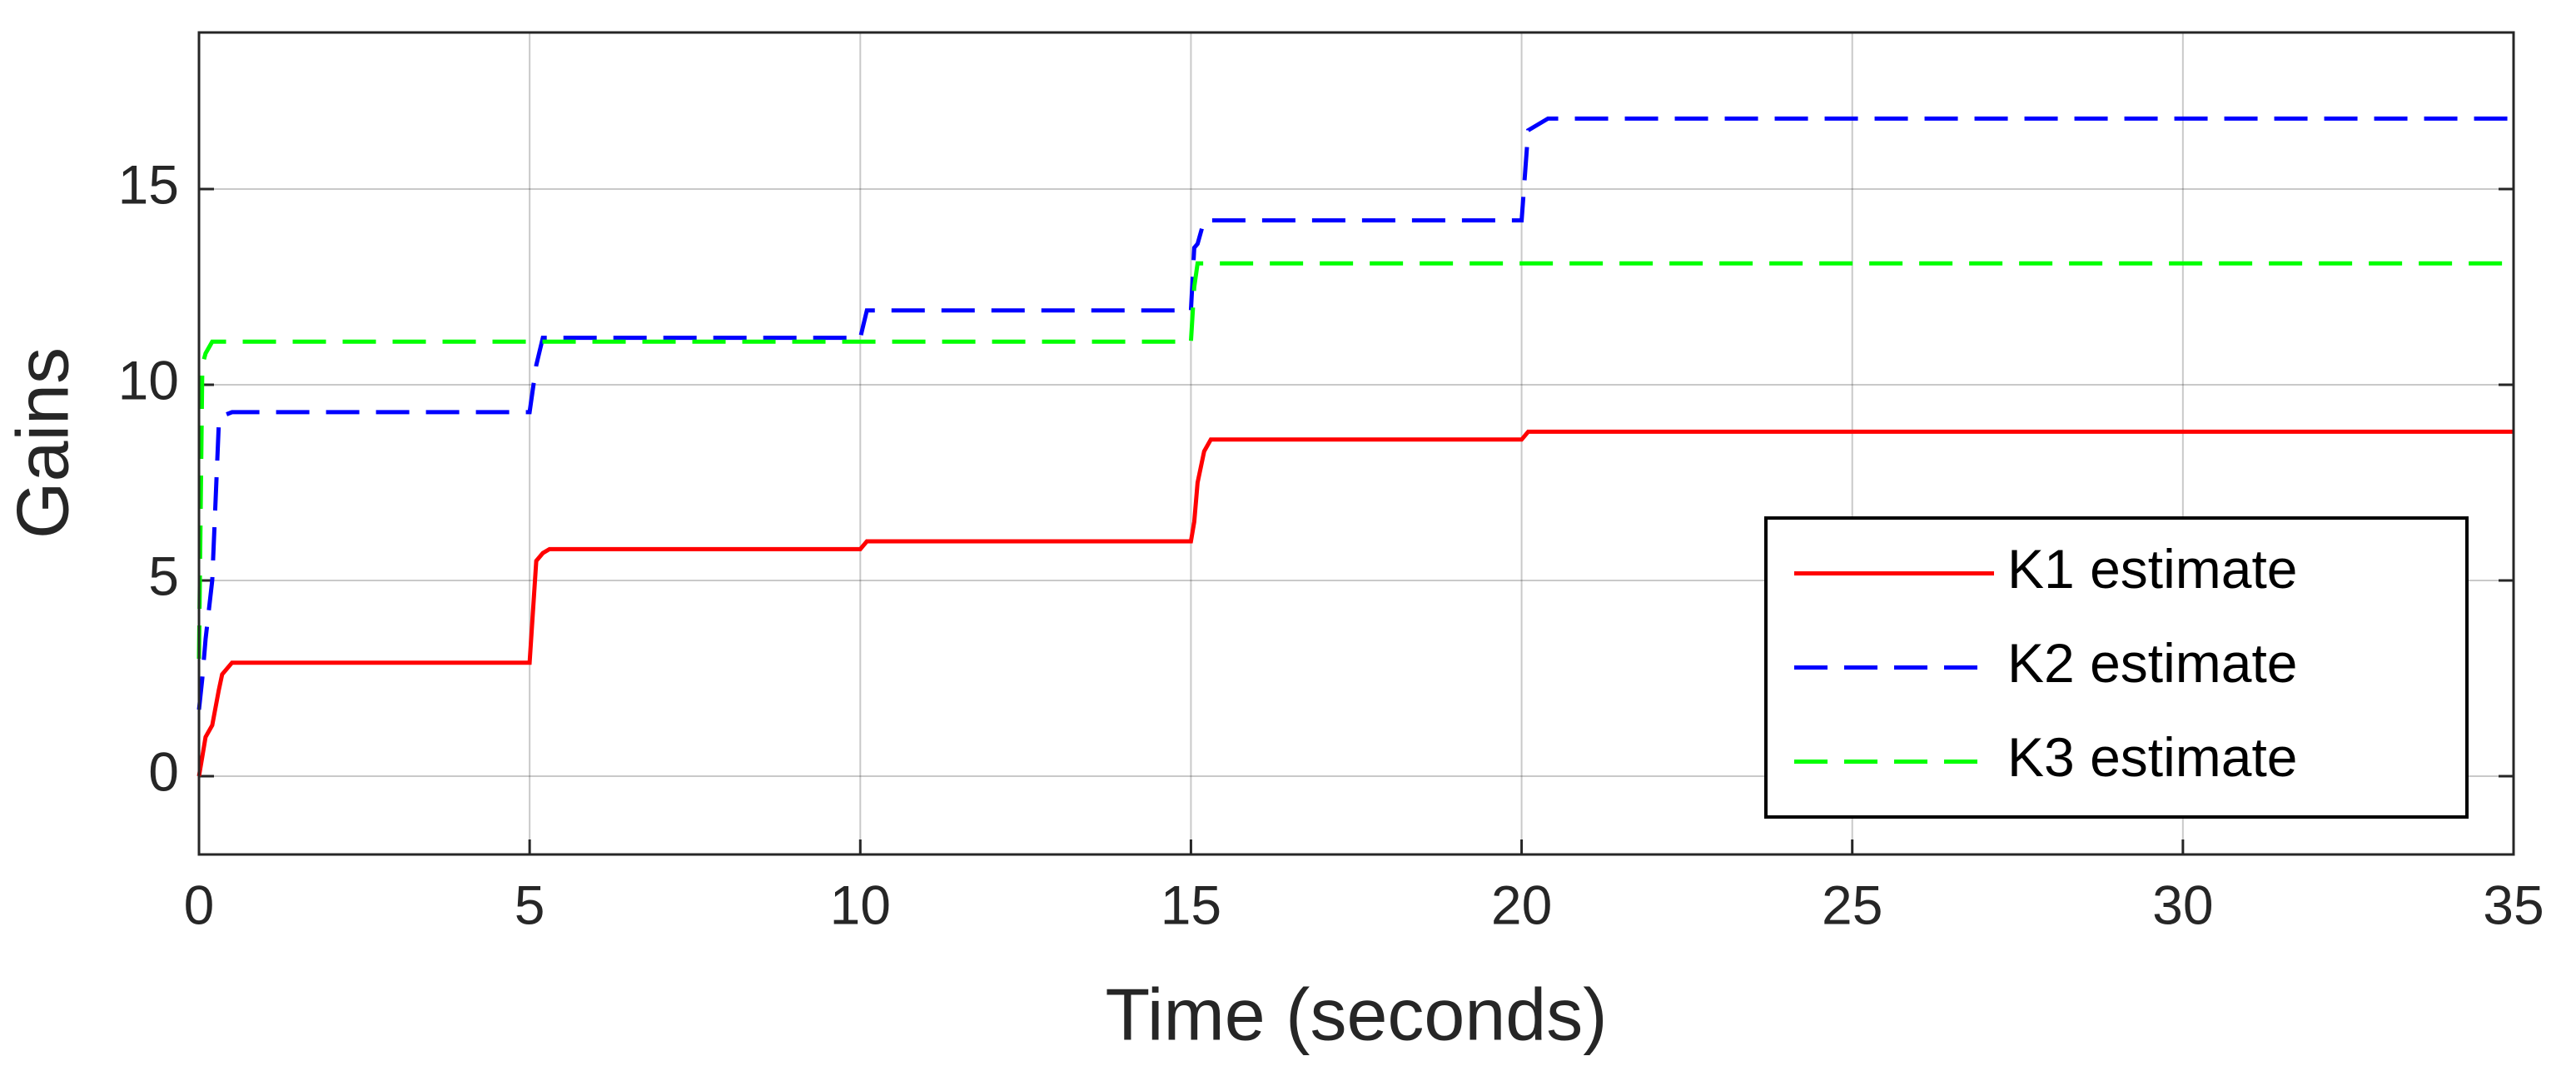  What do you see at coordinates (2152, 569) in the screenshot?
I see `legend-label: K1 estimate` at bounding box center [2152, 569].